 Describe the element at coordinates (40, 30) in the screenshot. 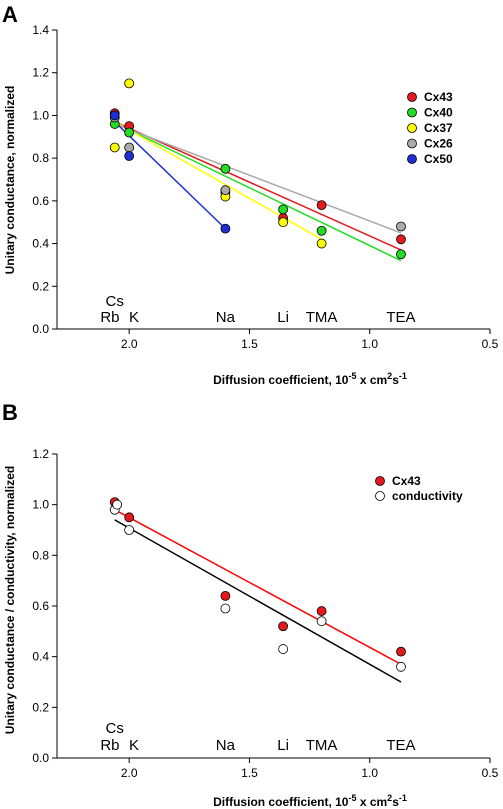

I see `y-tick-label: 1.4` at that location.